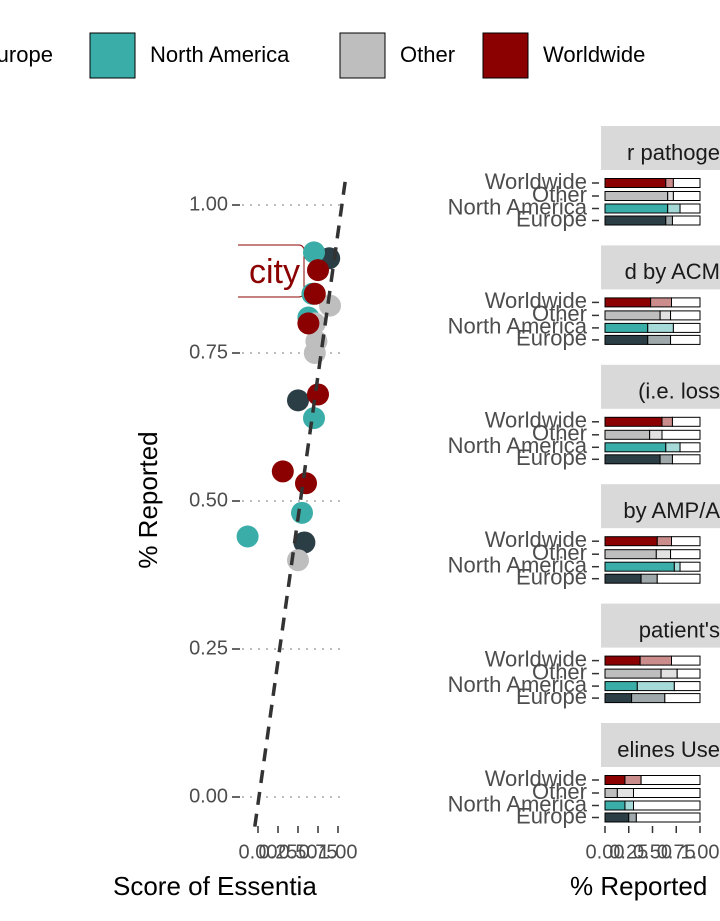 The width and height of the screenshot is (720, 921). Describe the element at coordinates (208, 648) in the screenshot. I see `y-tick-label: 0.25` at that location.